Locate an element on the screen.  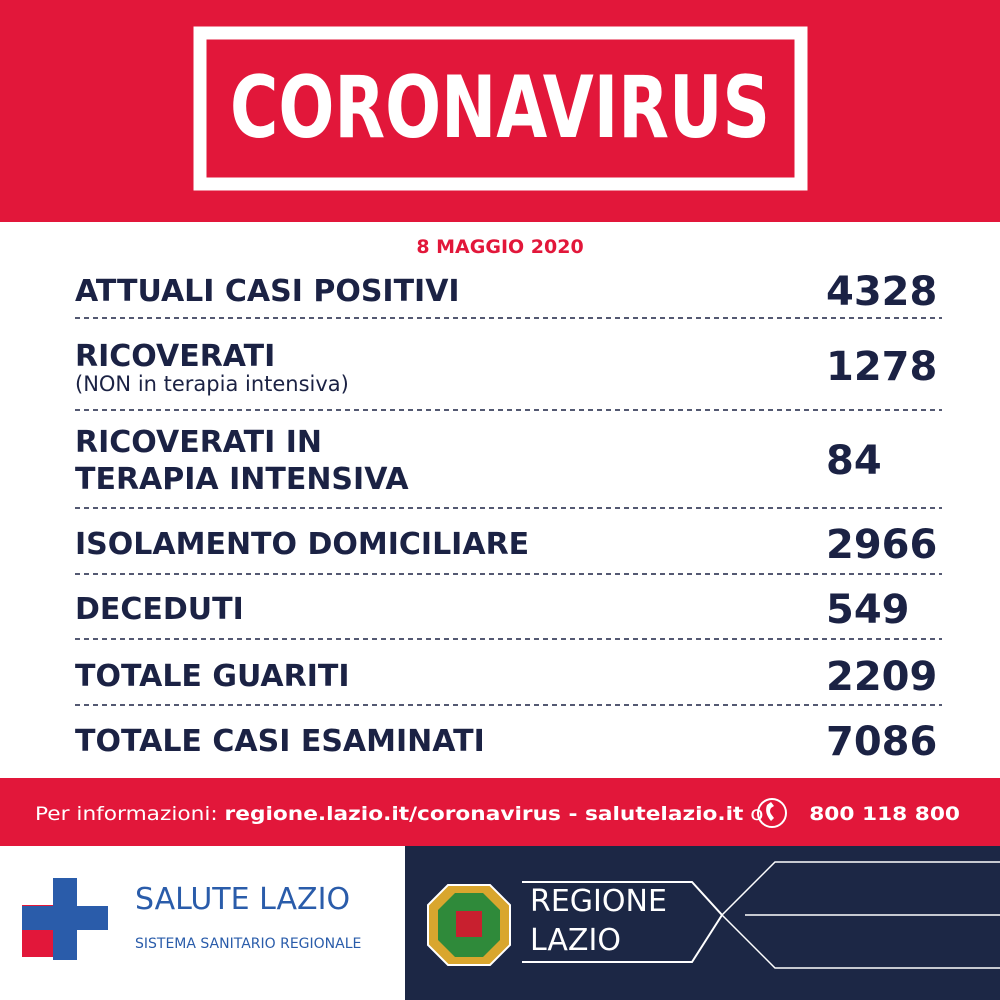
row-label: TOTALE GUARITI is located at coordinates (212, 676).